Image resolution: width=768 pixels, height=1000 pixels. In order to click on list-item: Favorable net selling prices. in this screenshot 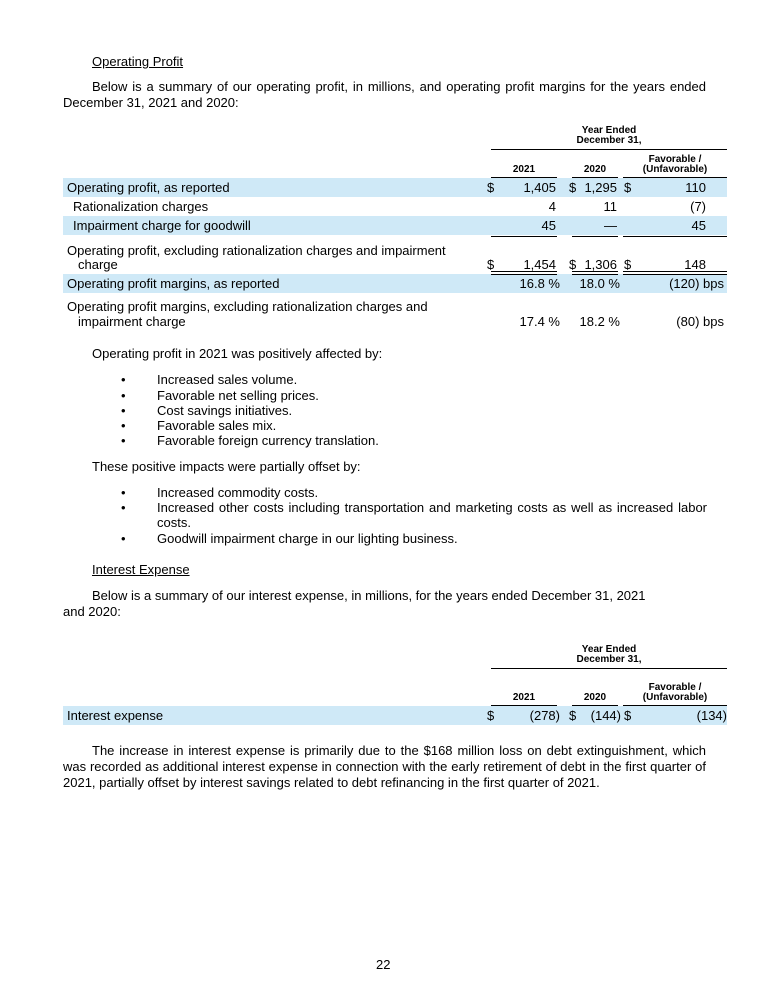, I will do `click(238, 395)`.